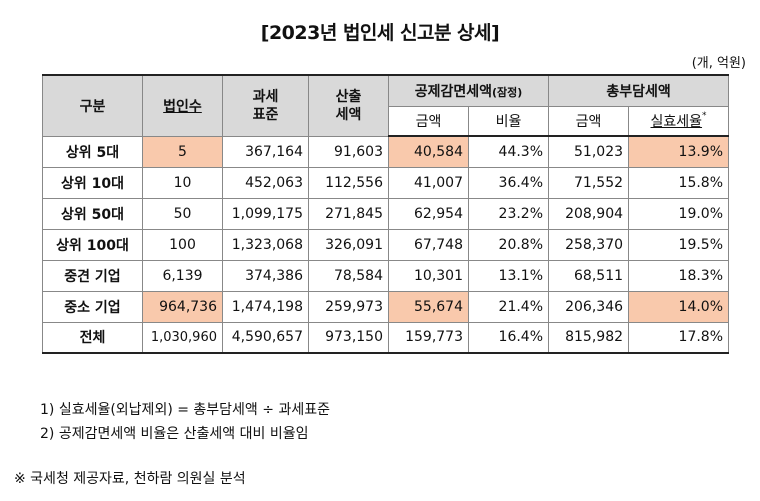  What do you see at coordinates (182, 337) in the screenshot?
I see `cell-count: 1,030,960` at bounding box center [182, 337].